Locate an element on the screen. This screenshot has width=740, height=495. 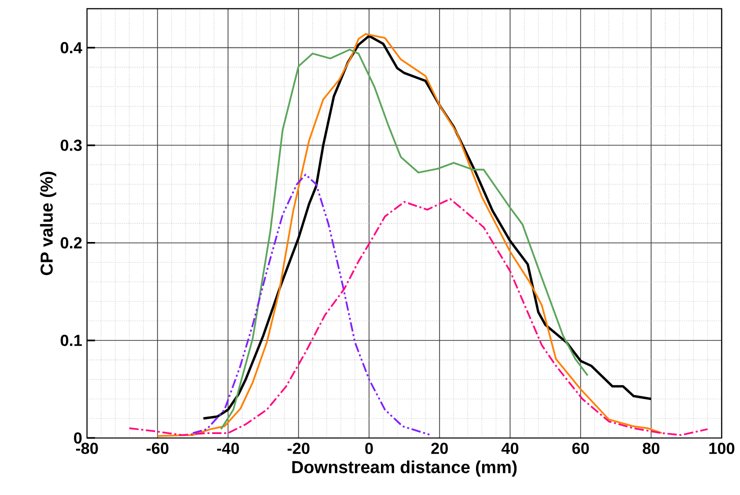
y-tick-label: 0.4 is located at coordinates (71, 48).